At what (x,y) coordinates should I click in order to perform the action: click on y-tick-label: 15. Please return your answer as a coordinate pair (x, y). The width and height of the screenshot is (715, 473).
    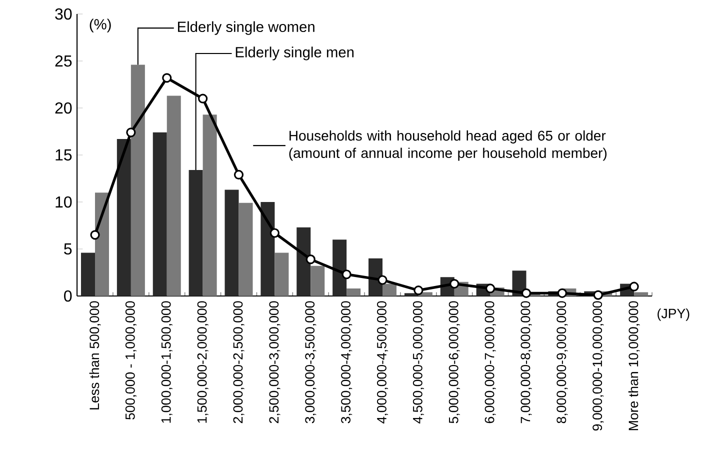
    Looking at the image, I should click on (64, 155).